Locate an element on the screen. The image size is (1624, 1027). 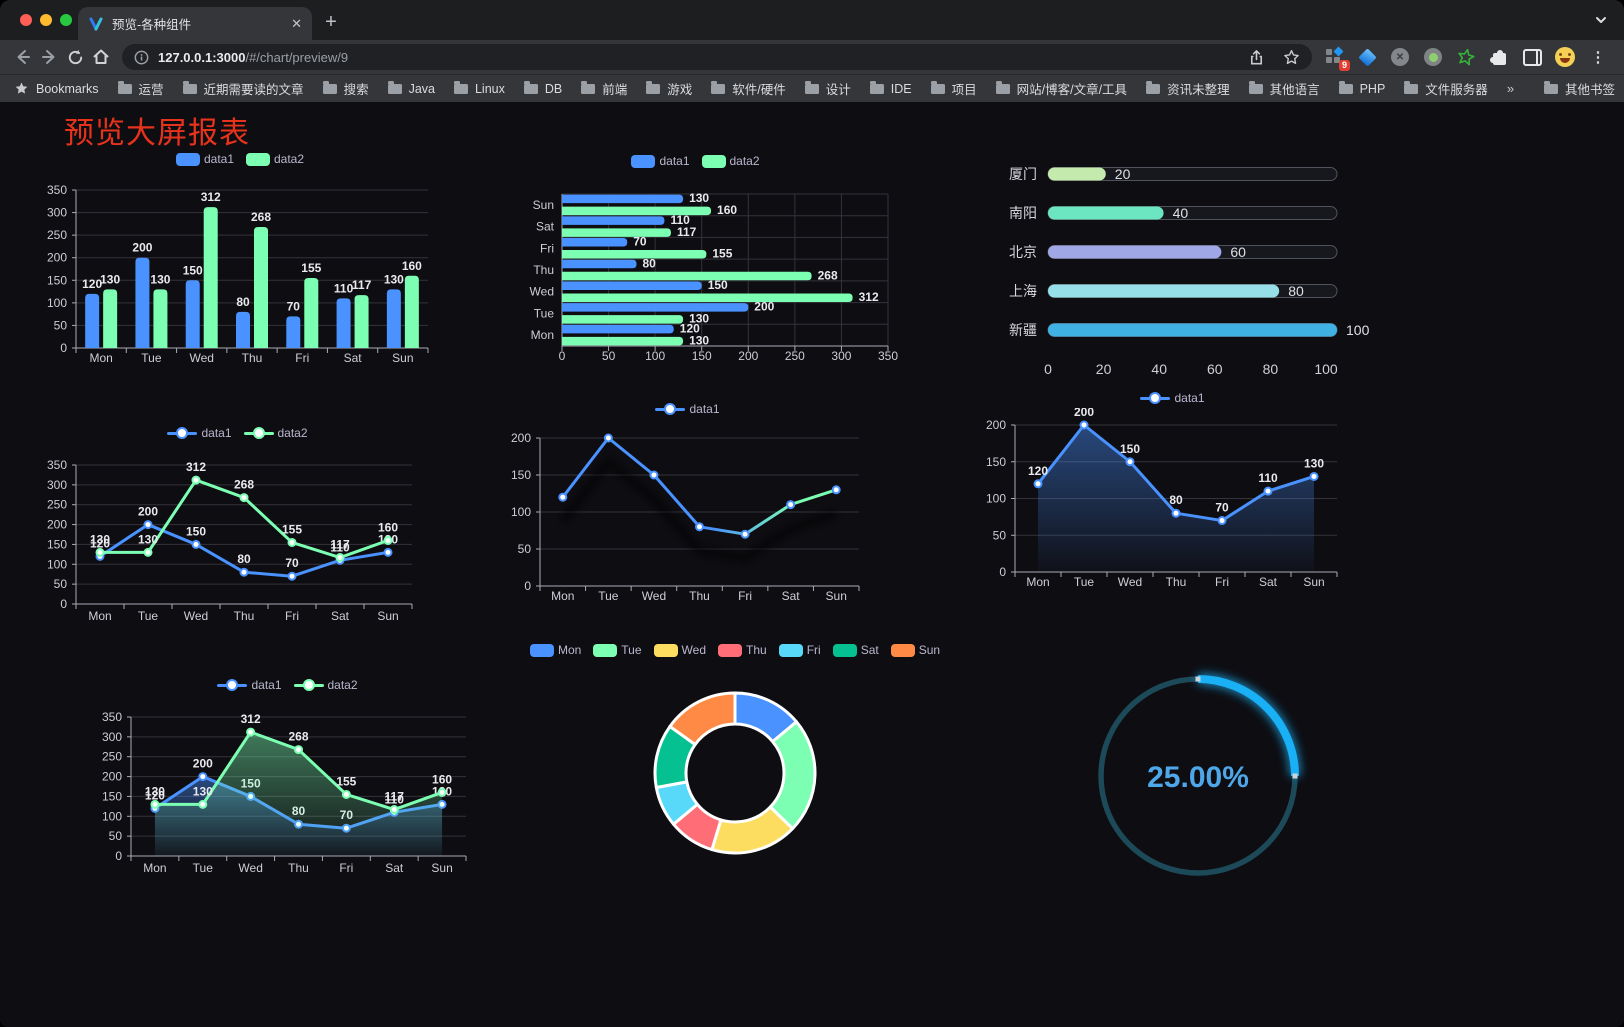
chart-canvas: 25.00% is located at coordinates (1198, 780).